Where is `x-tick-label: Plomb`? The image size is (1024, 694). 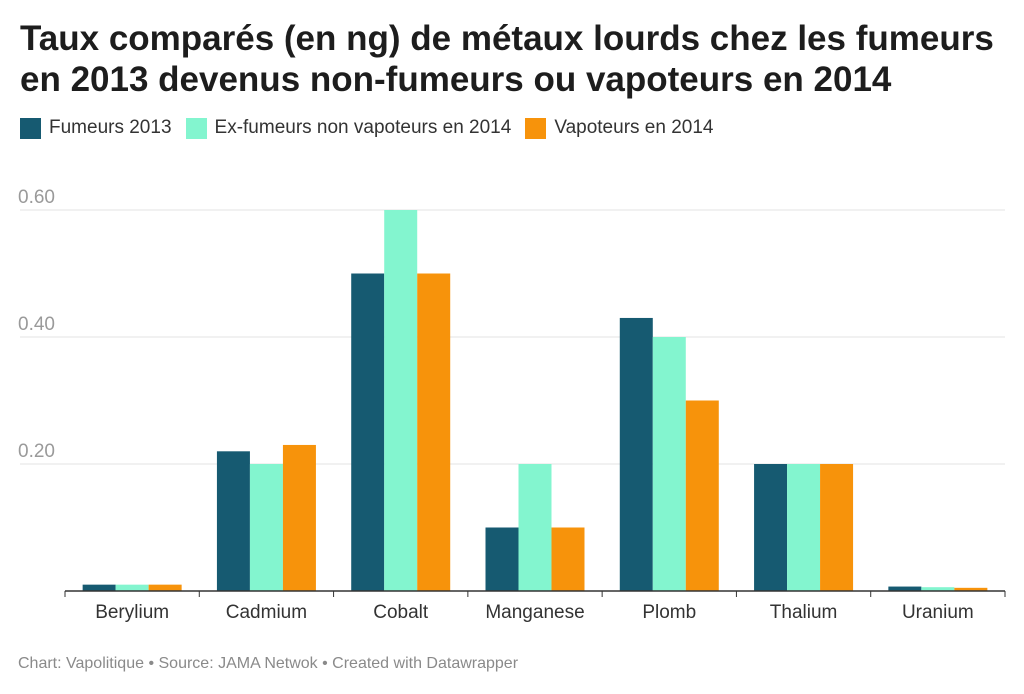 x-tick-label: Plomb is located at coordinates (669, 612).